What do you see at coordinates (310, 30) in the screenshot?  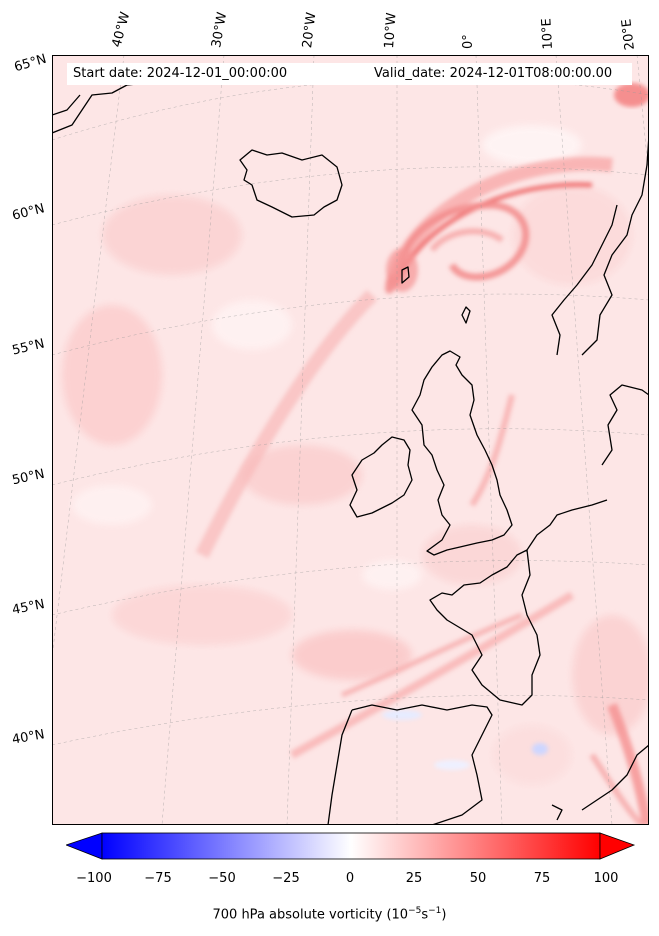 I see `lon-label-20w: 20°W` at bounding box center [310, 30].